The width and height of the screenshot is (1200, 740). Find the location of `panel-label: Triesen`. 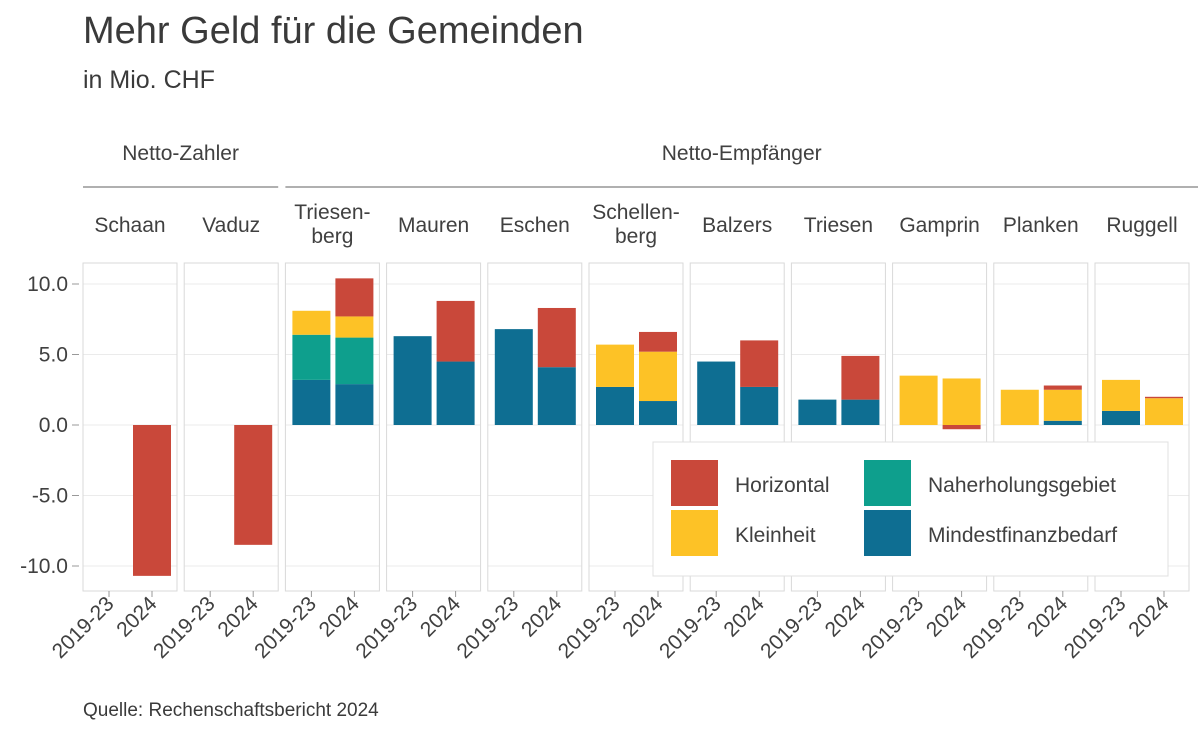

panel-label: Triesen is located at coordinates (838, 225).